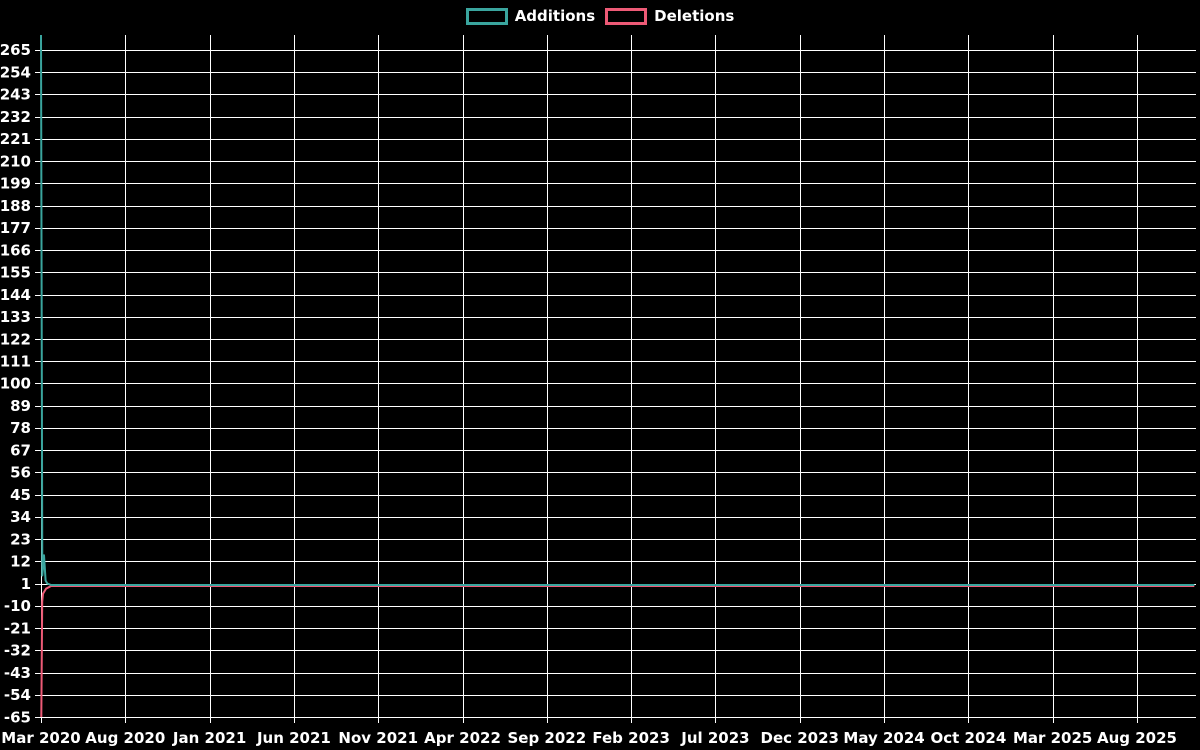 The height and width of the screenshot is (750, 1200). What do you see at coordinates (15, 50) in the screenshot?
I see `y-tick-label: 265` at bounding box center [15, 50].